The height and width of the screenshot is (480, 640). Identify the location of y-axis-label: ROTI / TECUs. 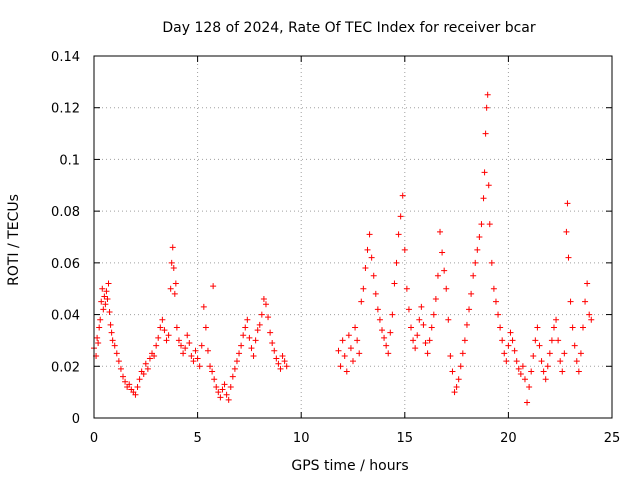
(14, 240).